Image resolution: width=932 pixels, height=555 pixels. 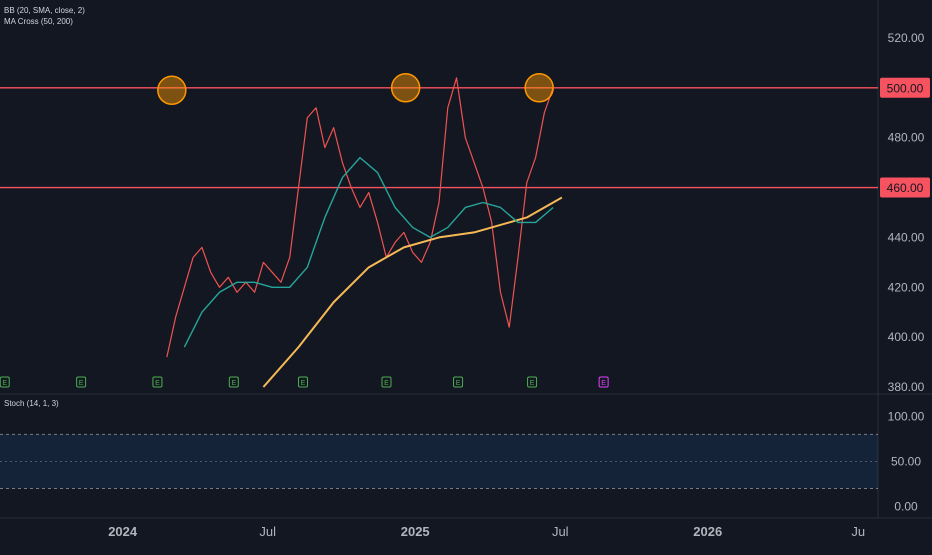 What do you see at coordinates (906, 461) in the screenshot?
I see `stoch-tick-label: 50.00` at bounding box center [906, 461].